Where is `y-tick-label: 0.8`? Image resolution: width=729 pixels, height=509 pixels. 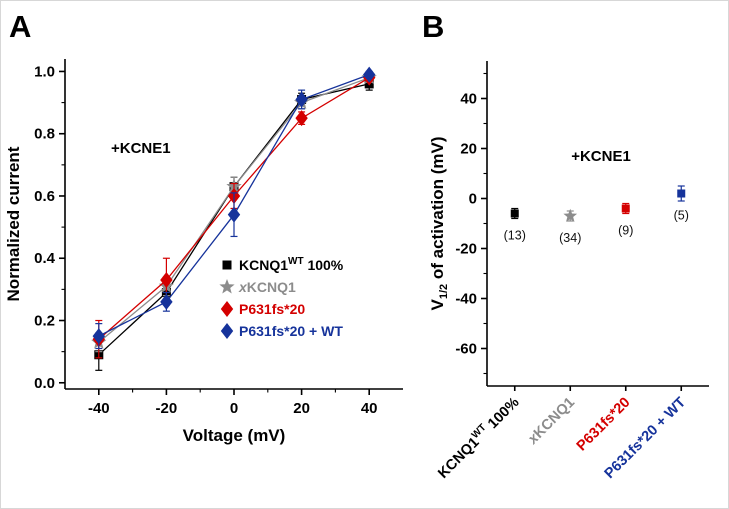 y-tick-label: 0.8 is located at coordinates (44, 134).